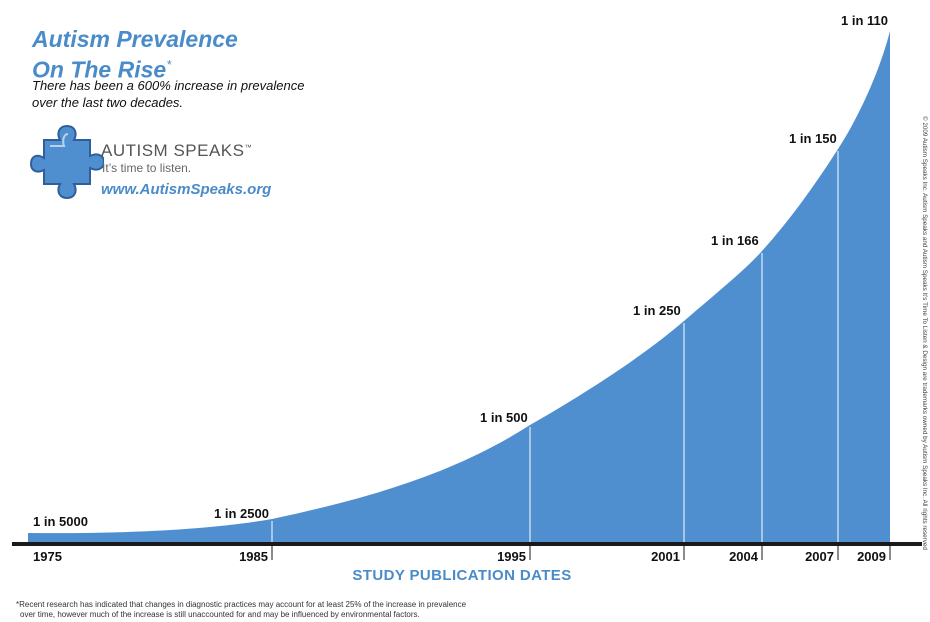  I want to click on data-label-2009: 1 in 110, so click(864, 20).